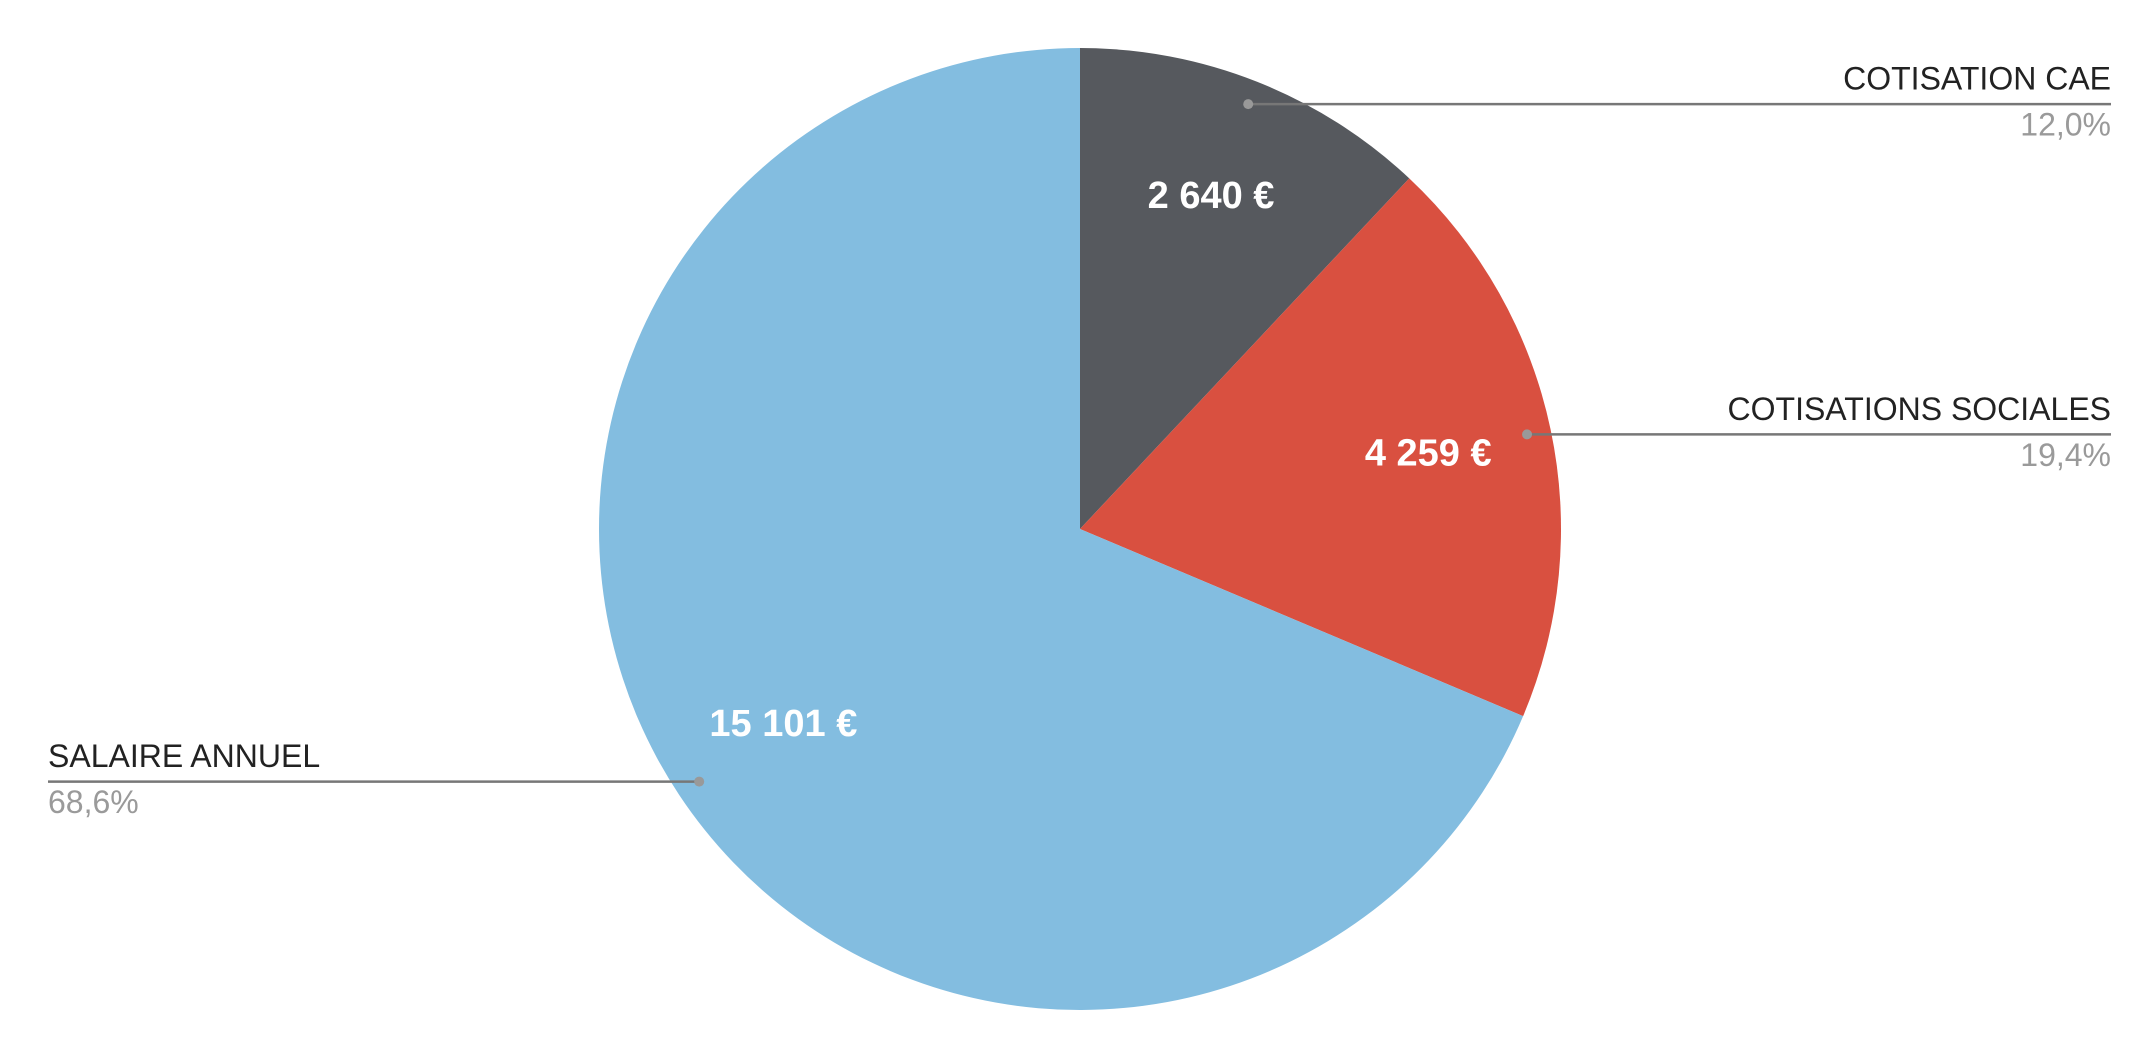 The height and width of the screenshot is (1054, 2150). What do you see at coordinates (1428, 453) in the screenshot?
I see `value-label: 4 259 €` at bounding box center [1428, 453].